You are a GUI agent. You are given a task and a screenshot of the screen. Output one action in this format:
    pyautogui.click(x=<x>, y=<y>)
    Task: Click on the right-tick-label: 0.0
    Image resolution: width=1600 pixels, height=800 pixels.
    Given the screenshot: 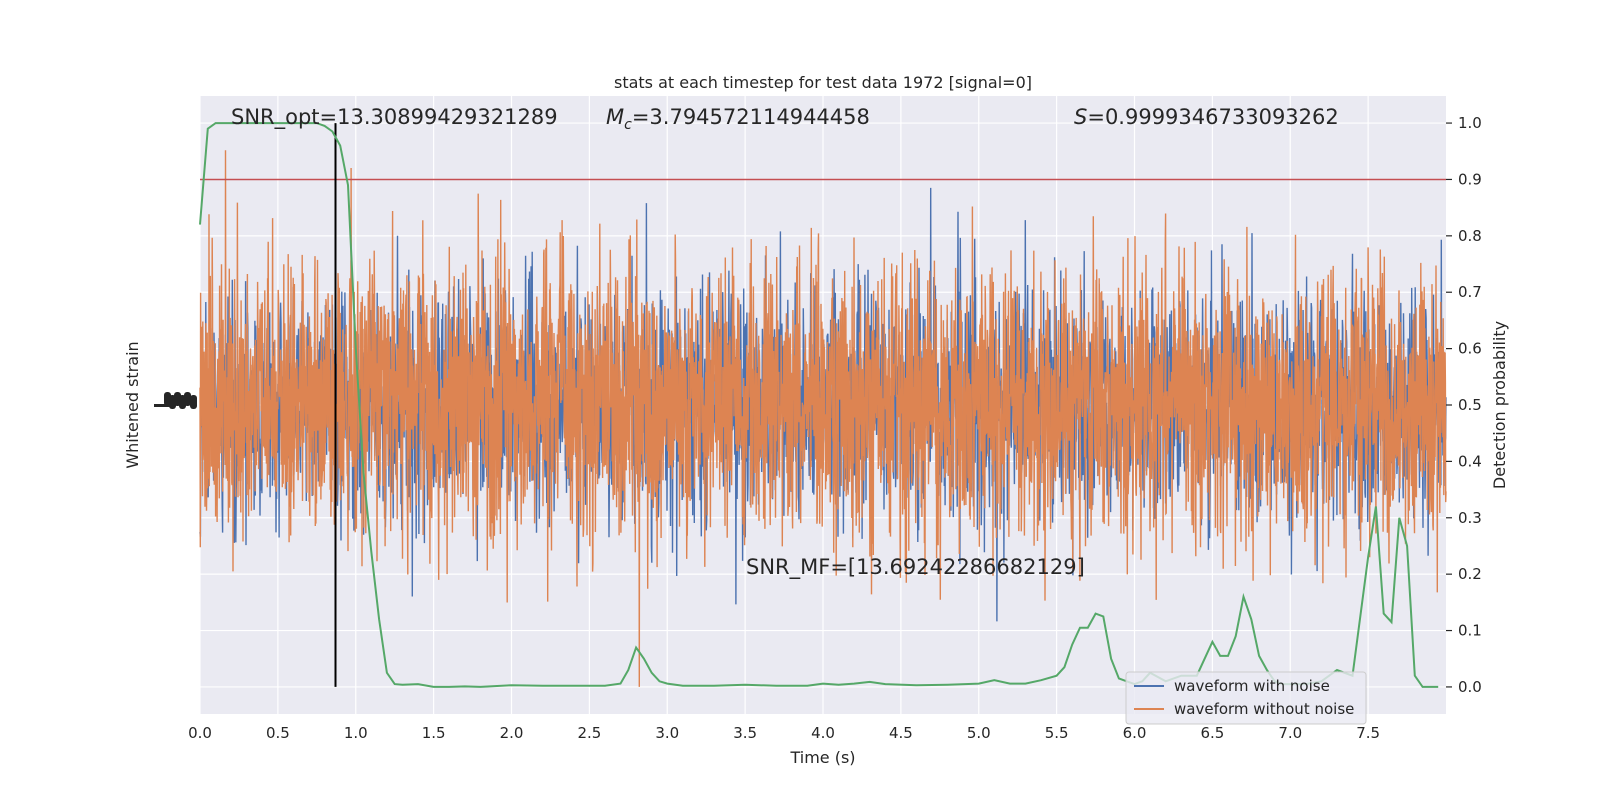 What is the action you would take?
    pyautogui.click(x=1470, y=687)
    